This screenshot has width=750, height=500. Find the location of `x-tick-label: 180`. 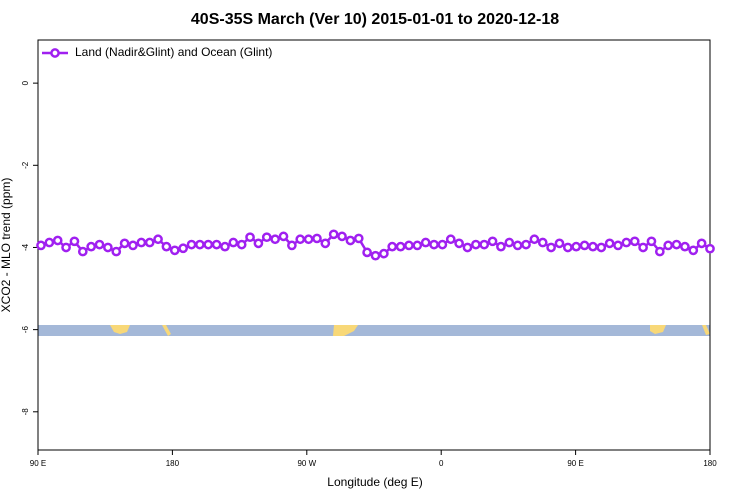

x-tick-label: 180 is located at coordinates (173, 463).